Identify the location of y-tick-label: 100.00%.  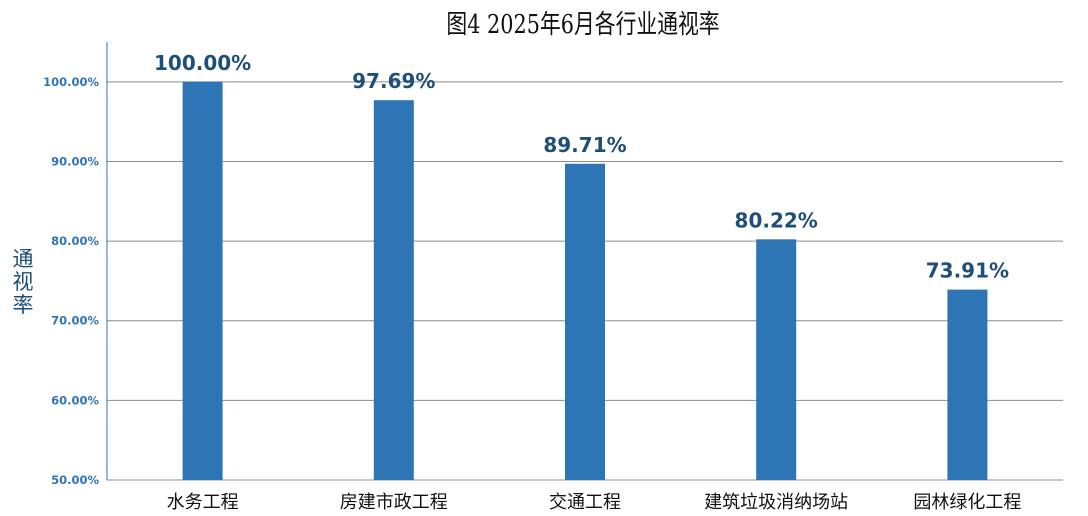
(71, 82).